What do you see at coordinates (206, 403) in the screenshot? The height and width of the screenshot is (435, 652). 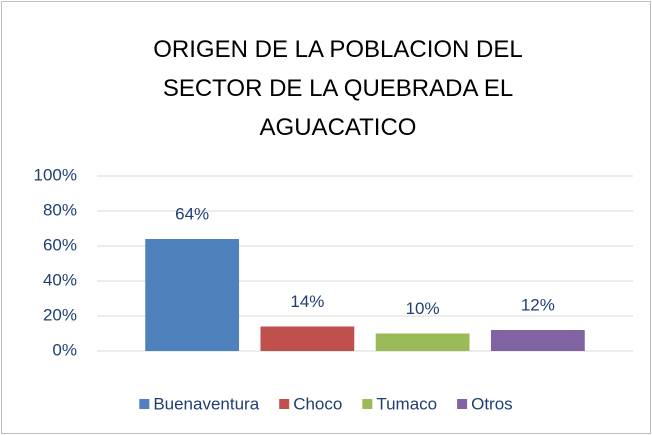 I see `legend-label: Buenaventura` at bounding box center [206, 403].